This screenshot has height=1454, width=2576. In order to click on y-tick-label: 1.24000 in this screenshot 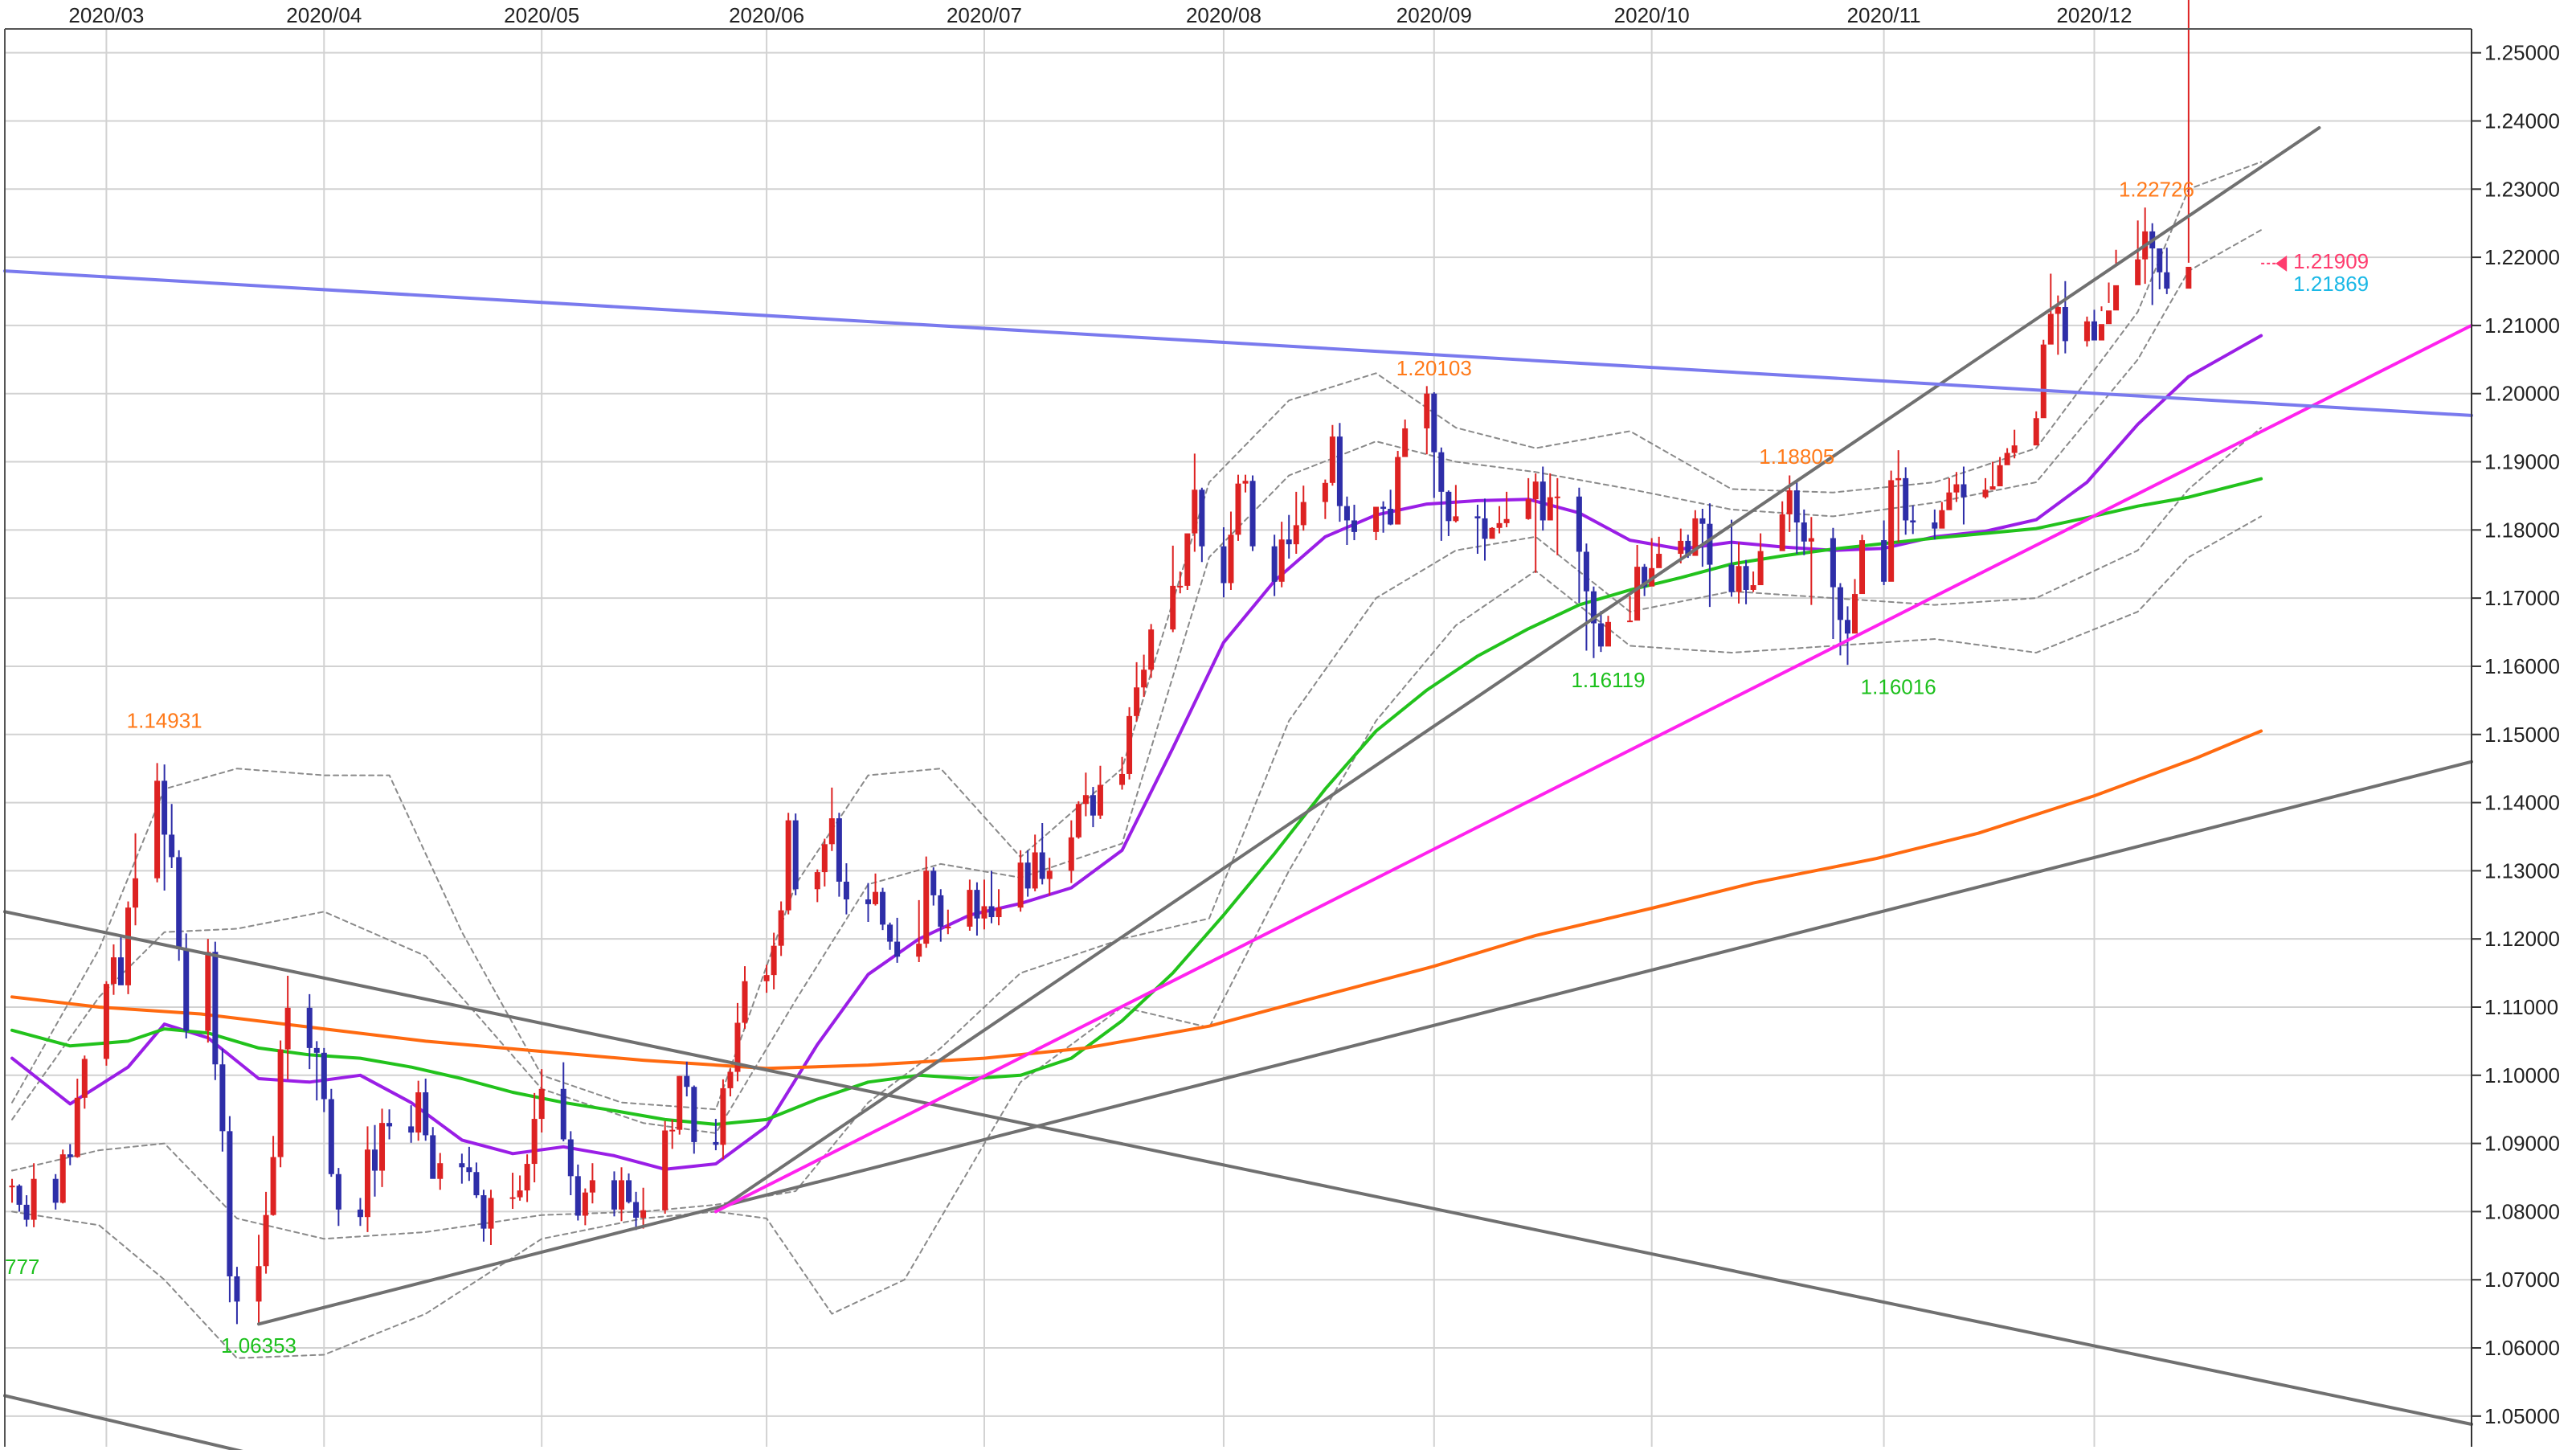, I will do `click(2522, 121)`.